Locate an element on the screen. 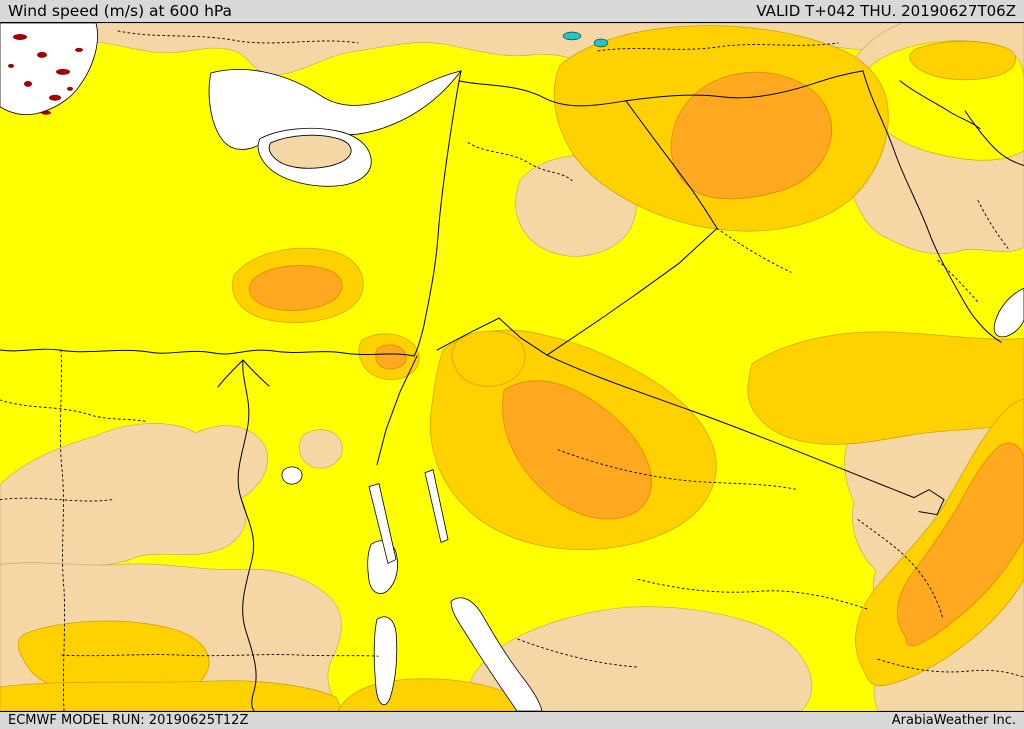 The width and height of the screenshot is (1024, 729). red-sea-main is located at coordinates (496, 654).